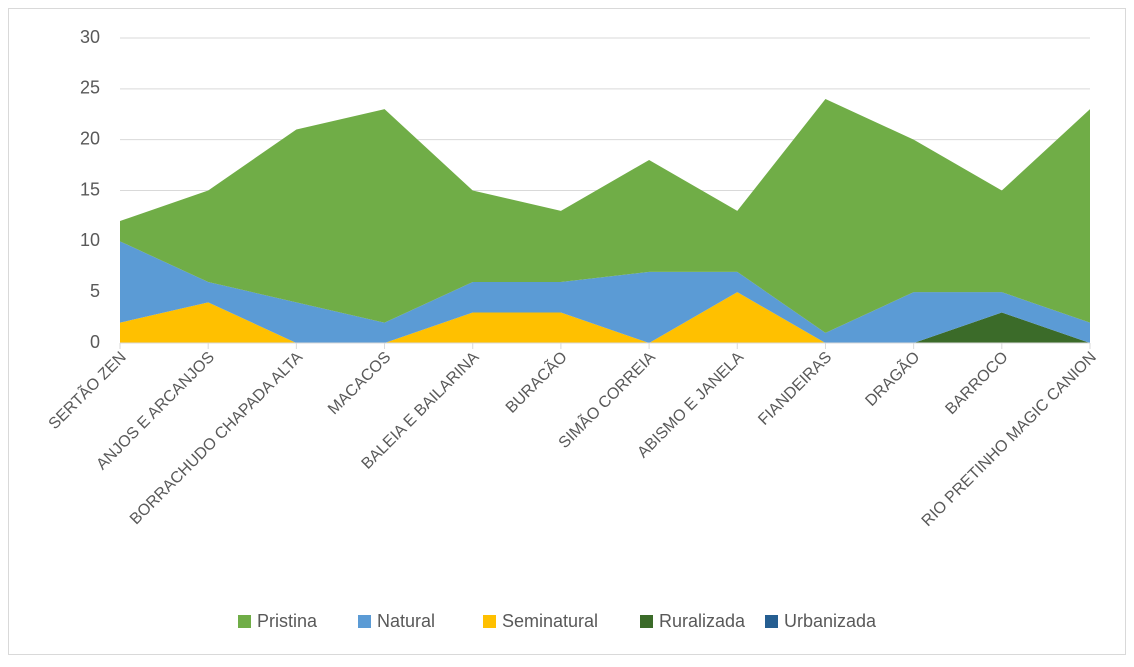 The image size is (1134, 667). What do you see at coordinates (95, 291) in the screenshot?
I see `y-tick-label: 5` at bounding box center [95, 291].